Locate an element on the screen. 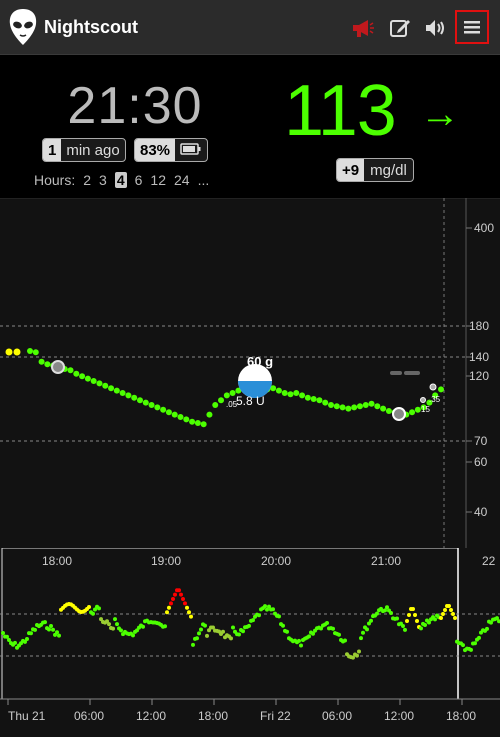  minutes-ago-value: 1 is located at coordinates (52, 150).